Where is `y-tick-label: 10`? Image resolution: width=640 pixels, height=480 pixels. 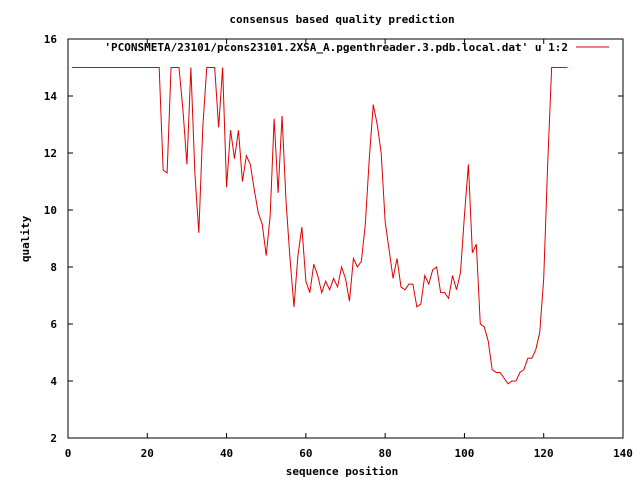
y-tick-label: 10 is located at coordinates (50, 210).